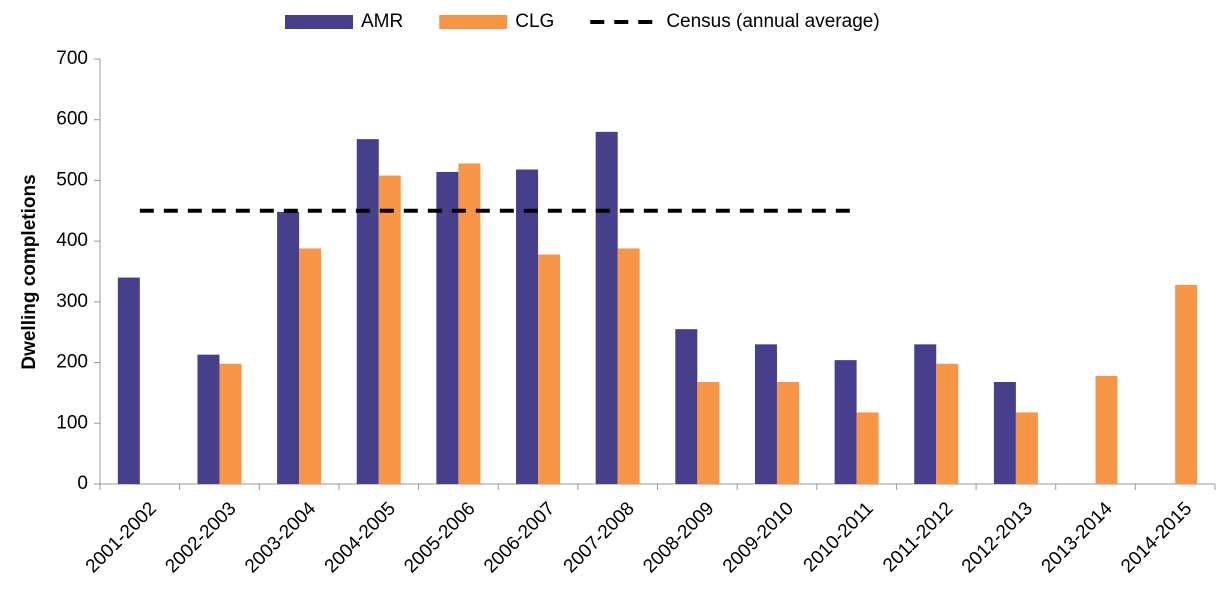 This screenshot has width=1223, height=606. I want to click on x-tick-label: 2001-2002, so click(121, 537).